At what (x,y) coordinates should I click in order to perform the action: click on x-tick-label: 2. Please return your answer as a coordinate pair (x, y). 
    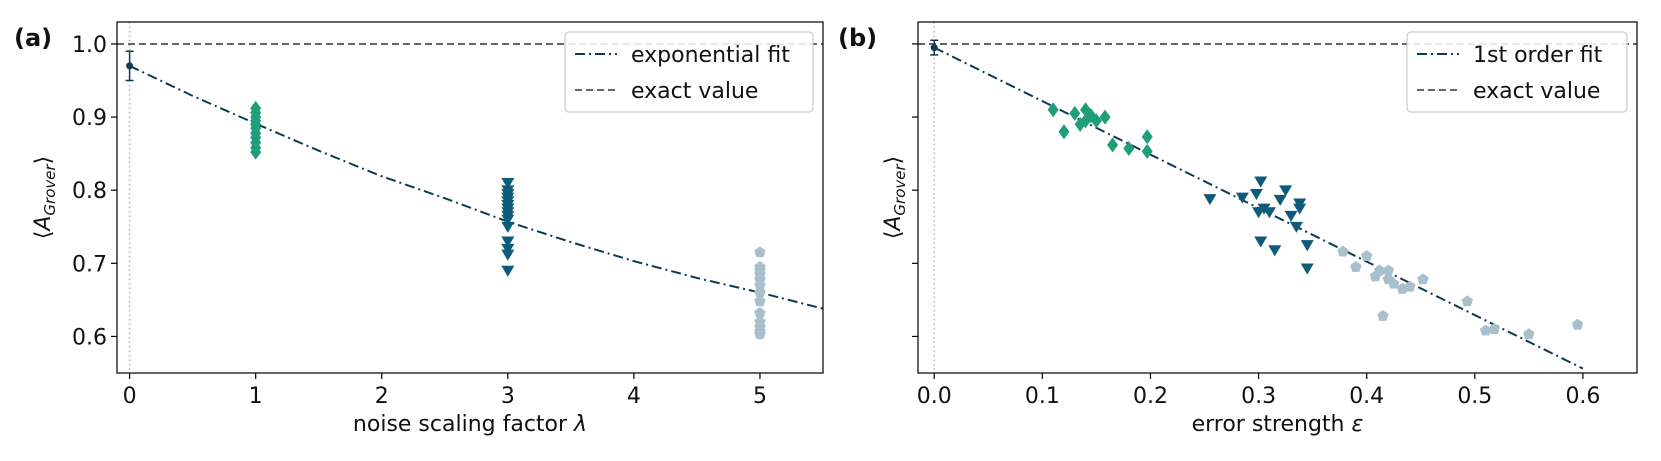
    Looking at the image, I should click on (382, 396).